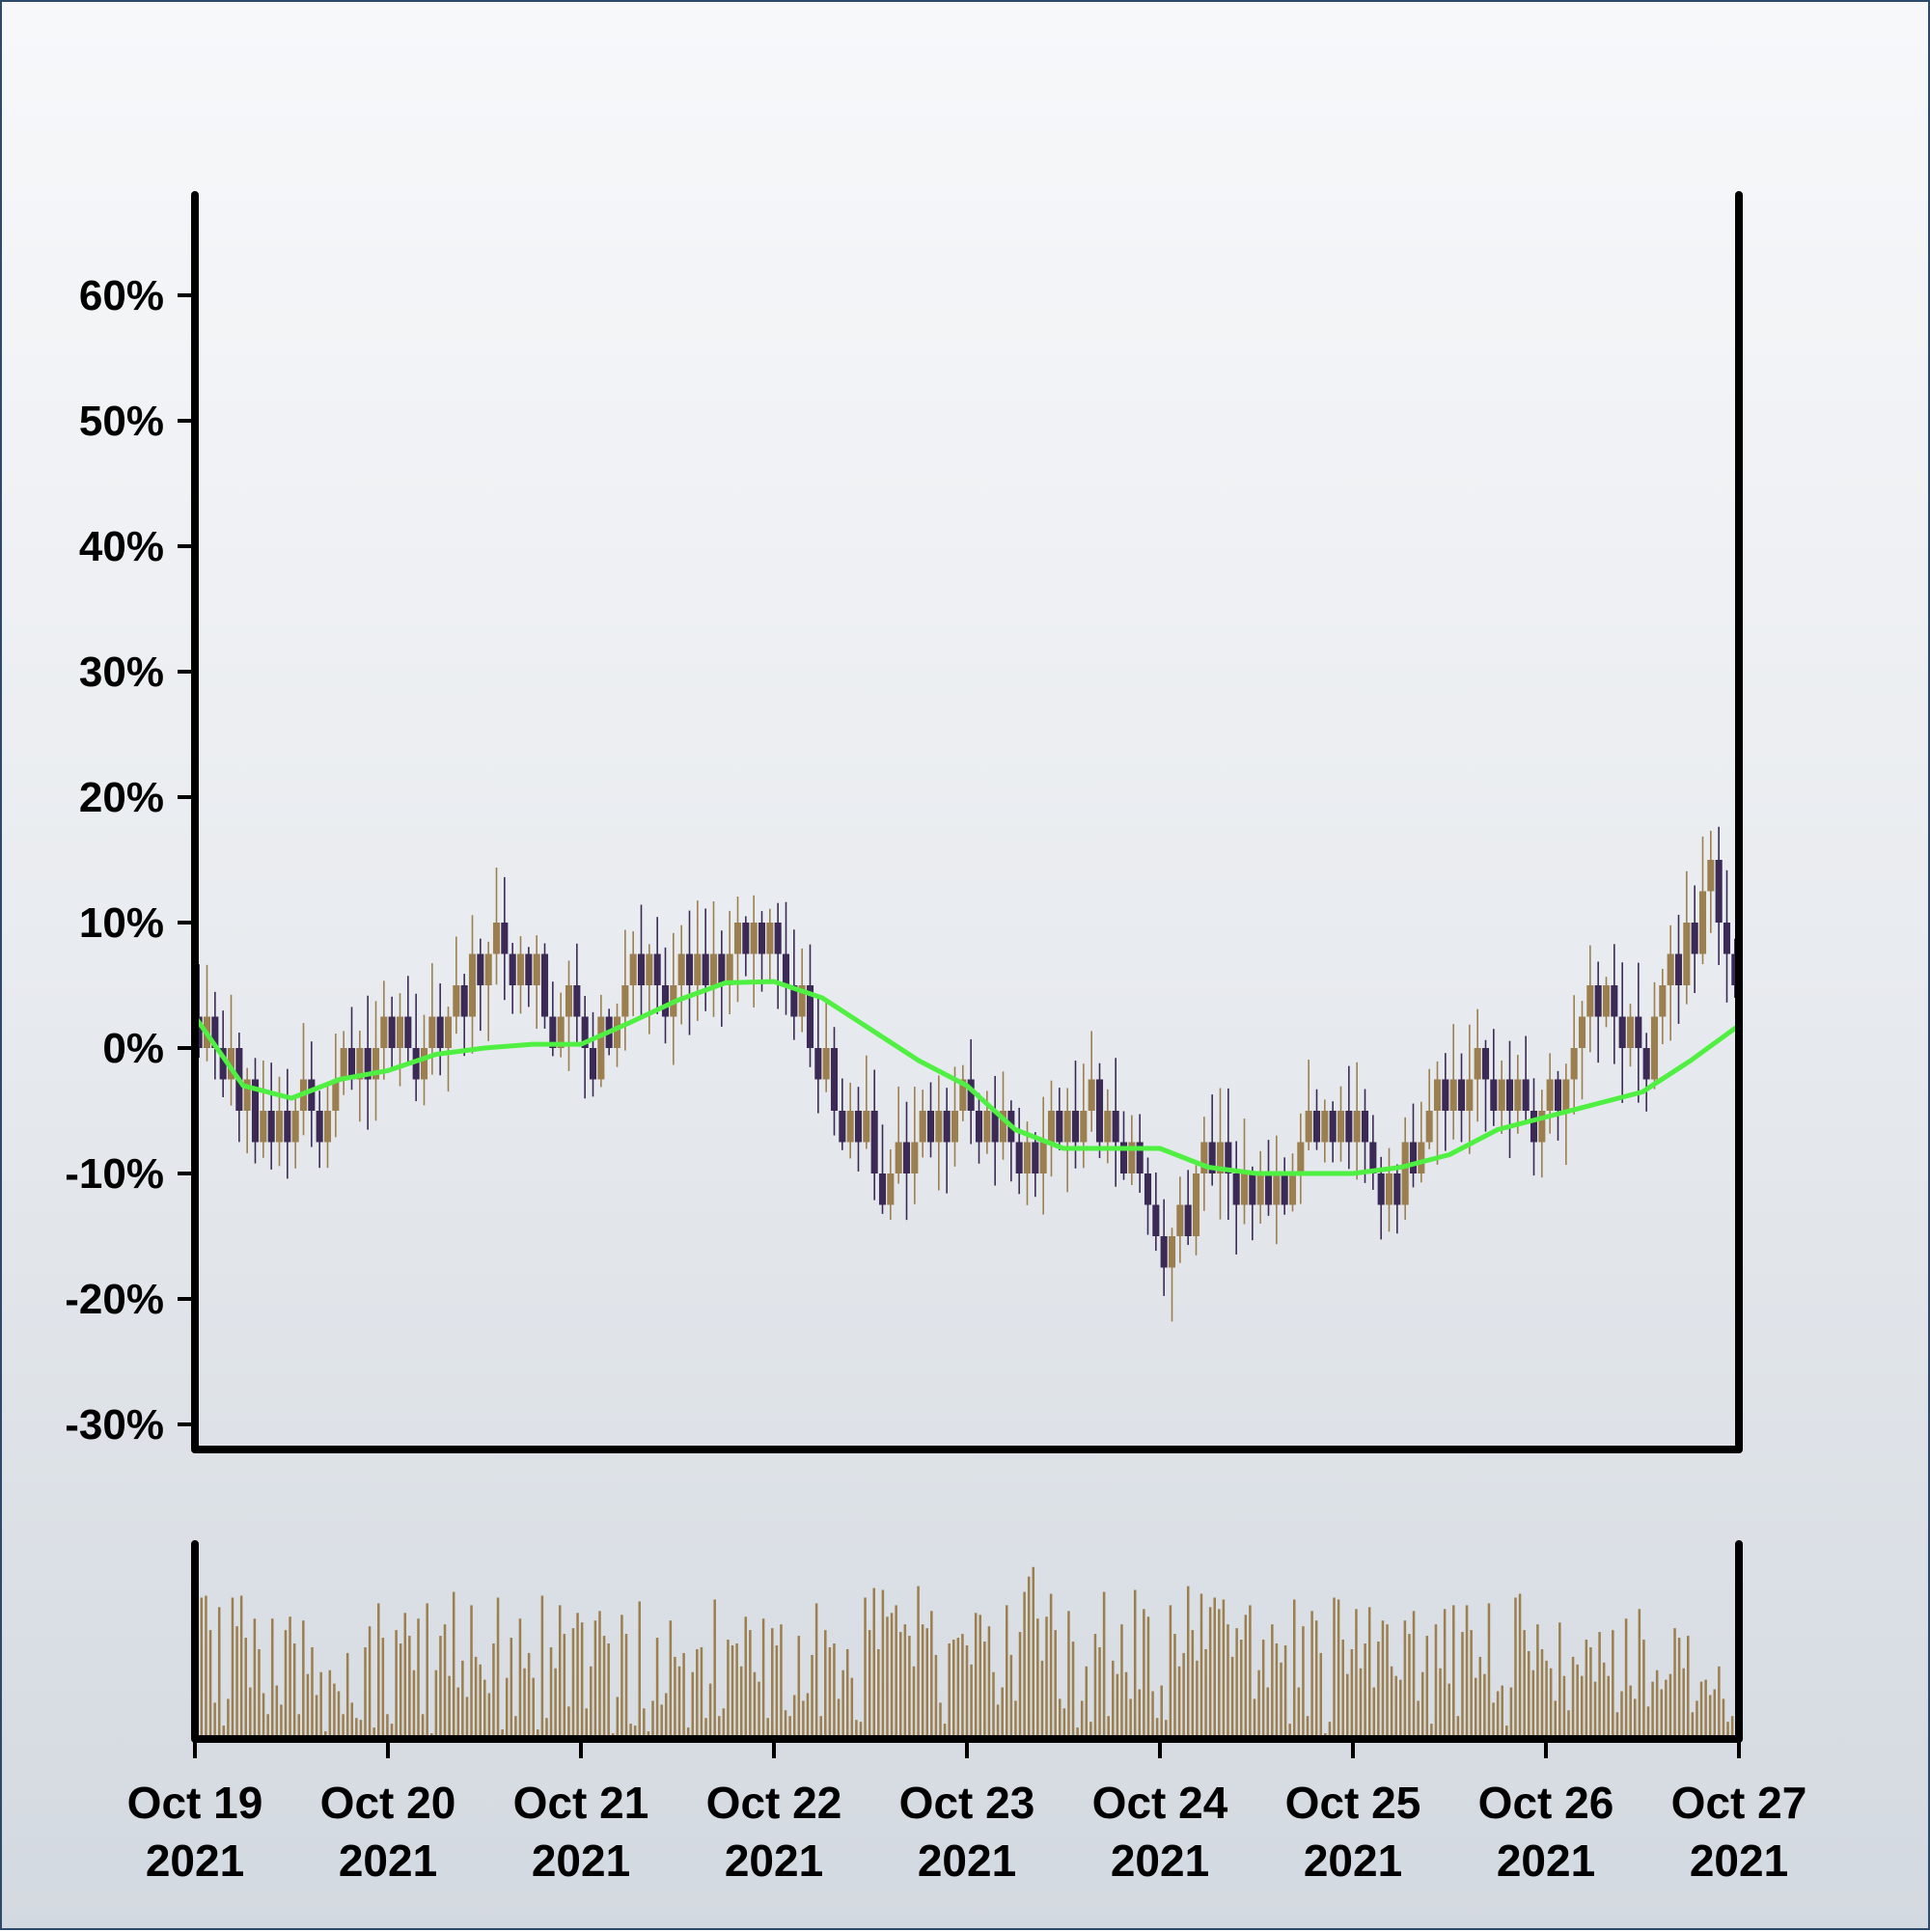 Image resolution: width=1930 pixels, height=1932 pixels. What do you see at coordinates (774, 1803) in the screenshot?
I see `x-tick-label-date: Oct 22` at bounding box center [774, 1803].